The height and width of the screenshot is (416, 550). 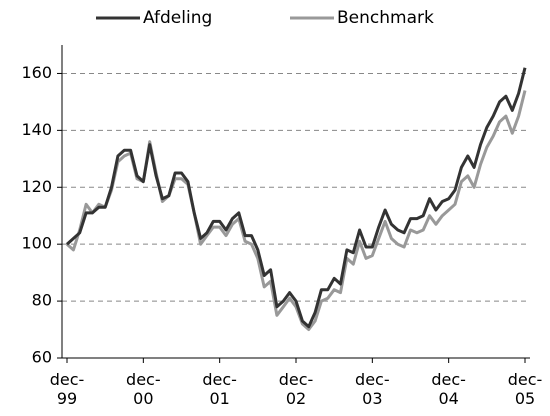 What do you see at coordinates (219, 389) in the screenshot?
I see `x-tick-label: dec-01` at bounding box center [219, 389].